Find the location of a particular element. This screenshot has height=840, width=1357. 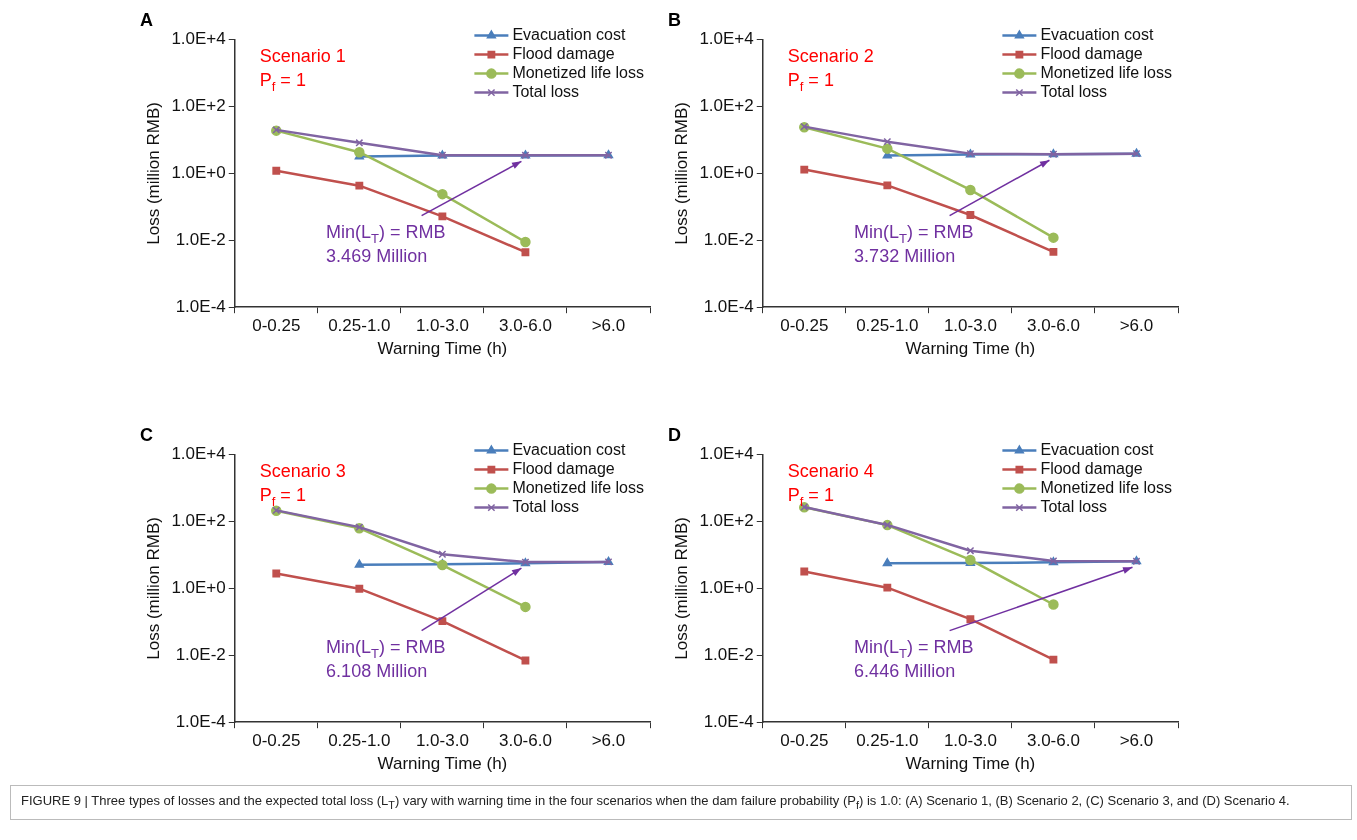

chart-title: C is located at coordinates (146, 434).